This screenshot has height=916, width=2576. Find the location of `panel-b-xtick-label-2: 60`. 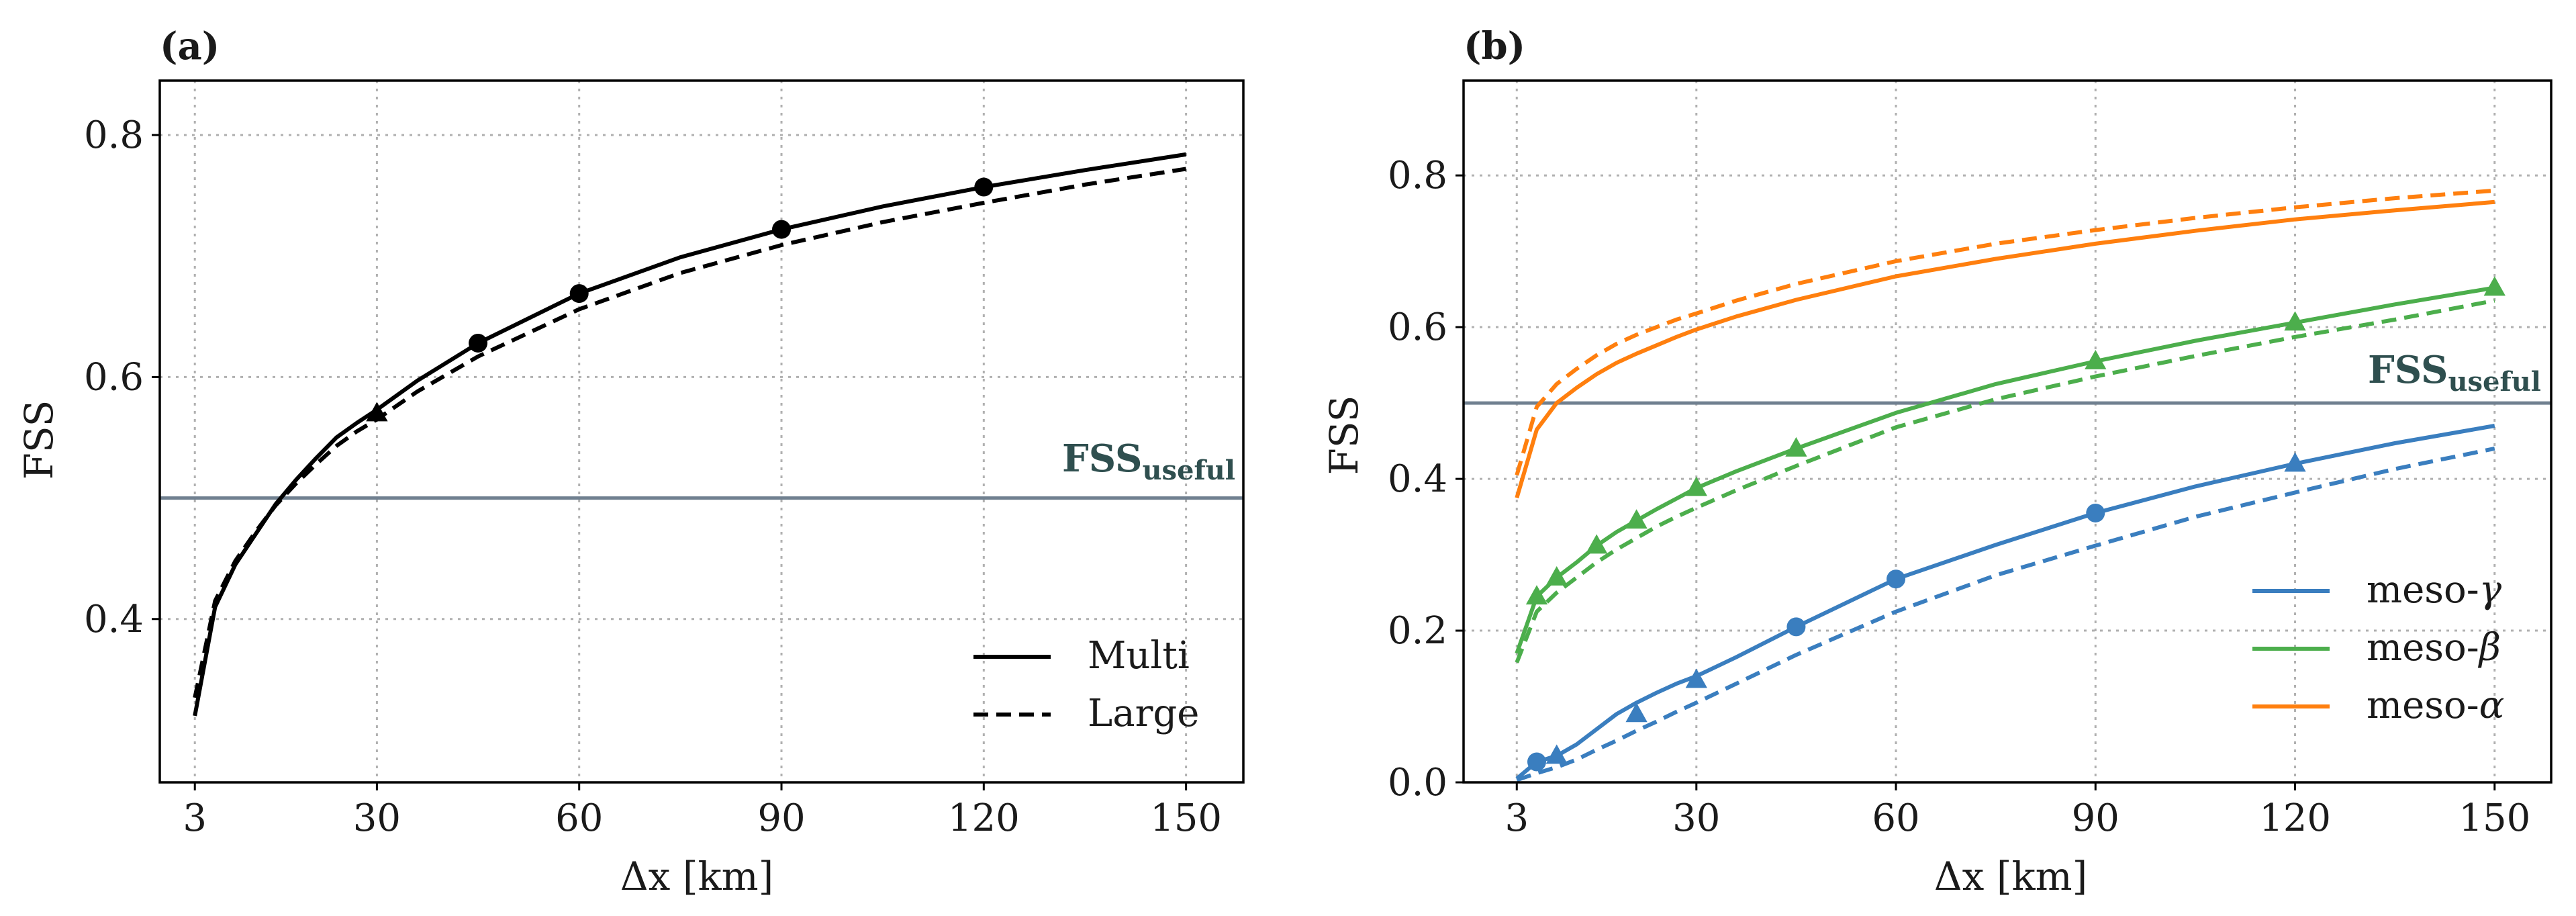

panel-b-xtick-label-2: 60 is located at coordinates (1895, 818).